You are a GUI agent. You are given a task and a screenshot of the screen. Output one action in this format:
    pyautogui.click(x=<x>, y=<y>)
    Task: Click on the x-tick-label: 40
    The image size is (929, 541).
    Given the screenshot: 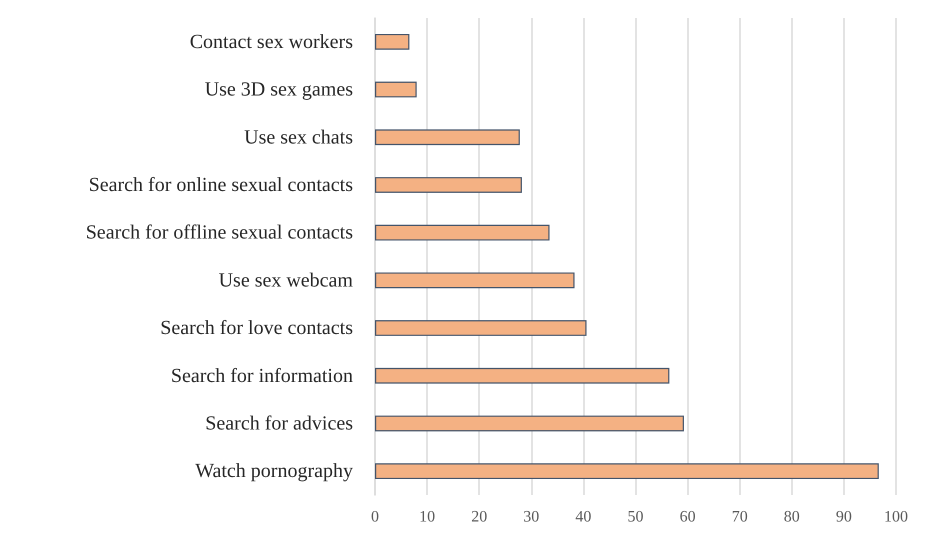 What is the action you would take?
    pyautogui.click(x=583, y=517)
    